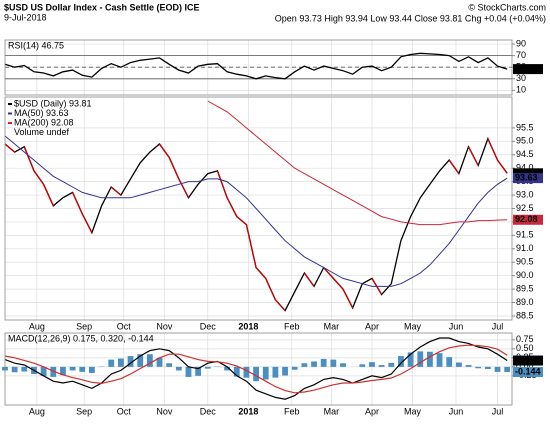 The height and width of the screenshot is (430, 550). I want to click on y-tick-label: 90.0, so click(525, 275).